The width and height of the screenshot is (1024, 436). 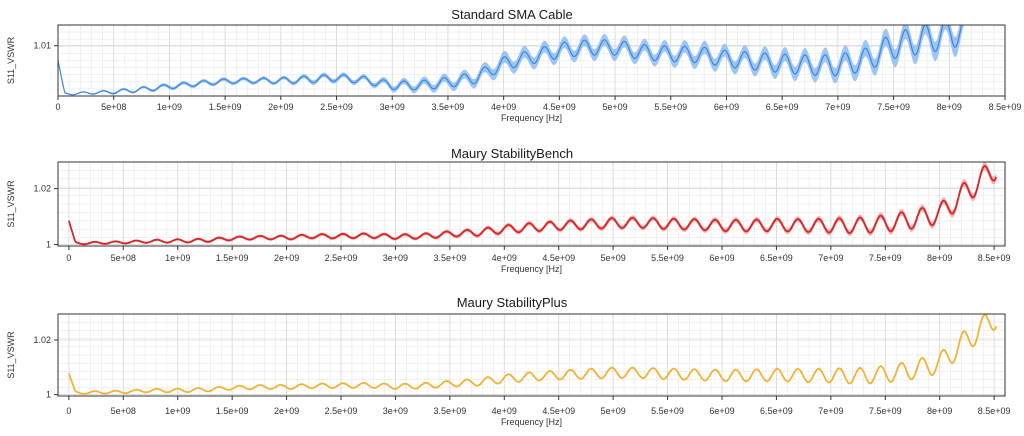 What do you see at coordinates (42, 46) in the screenshot?
I see `y-tick-label: 1.01` at bounding box center [42, 46].